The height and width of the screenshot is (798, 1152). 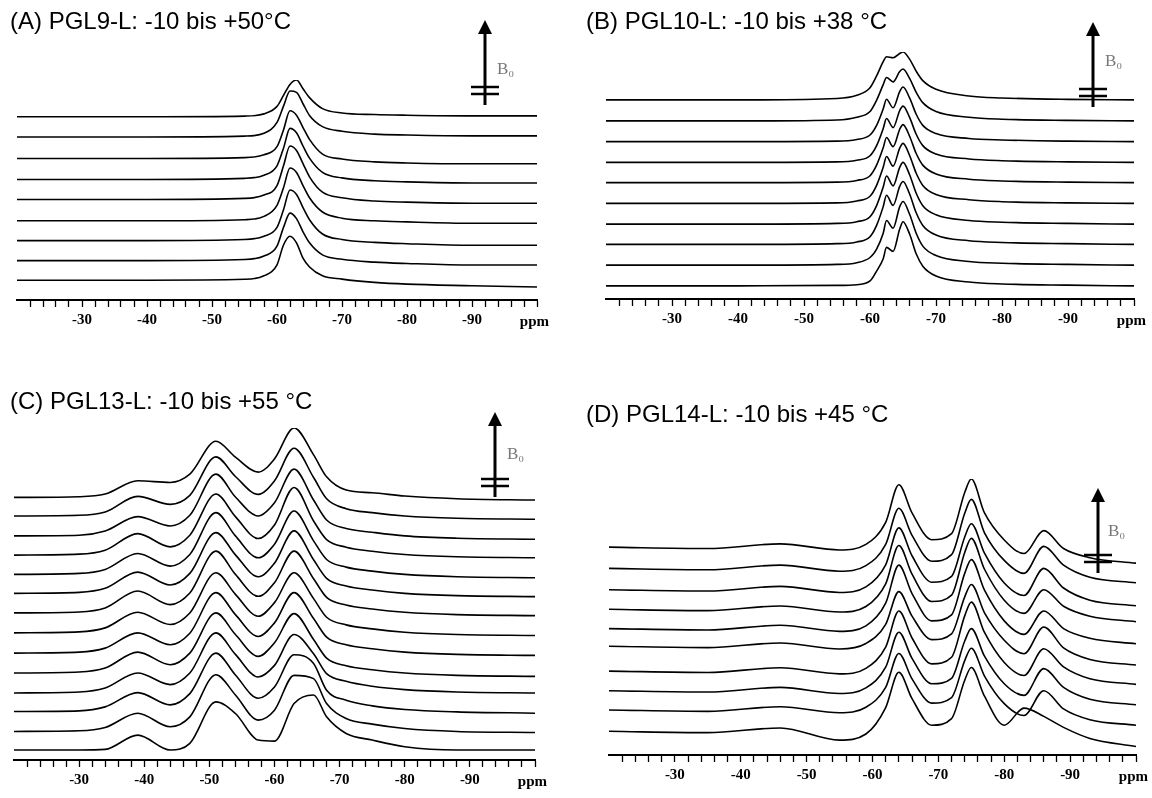 I want to click on chart-title: (A) PGL9-L: -10 bis +50°C, so click(x=151, y=20).